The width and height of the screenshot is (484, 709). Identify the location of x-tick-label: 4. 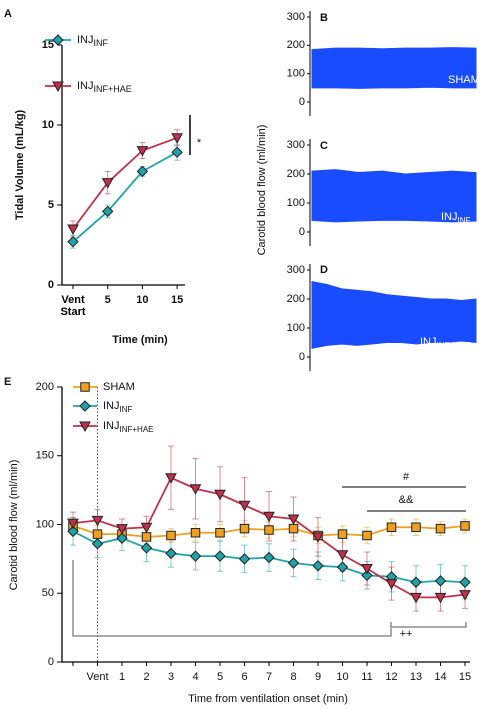
(195, 677).